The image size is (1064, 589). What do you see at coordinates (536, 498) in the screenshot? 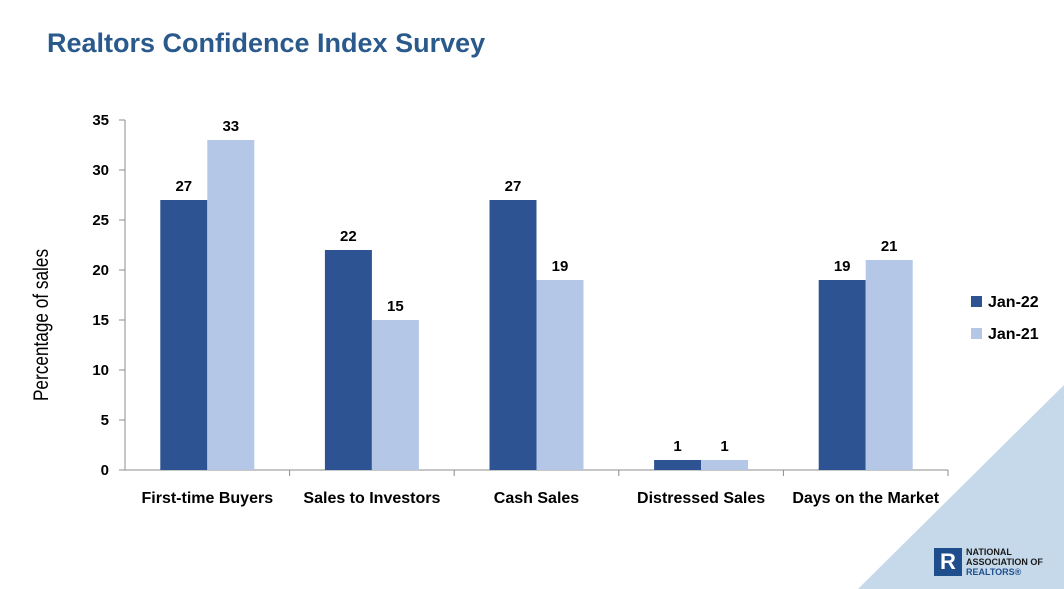
I see `category-label: Cash Sales` at bounding box center [536, 498].